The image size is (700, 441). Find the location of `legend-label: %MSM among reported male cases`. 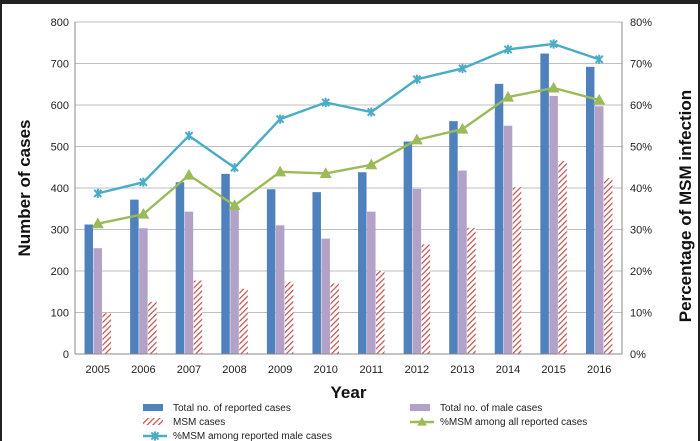

legend-label: %MSM among reported male cases is located at coordinates (252, 436).